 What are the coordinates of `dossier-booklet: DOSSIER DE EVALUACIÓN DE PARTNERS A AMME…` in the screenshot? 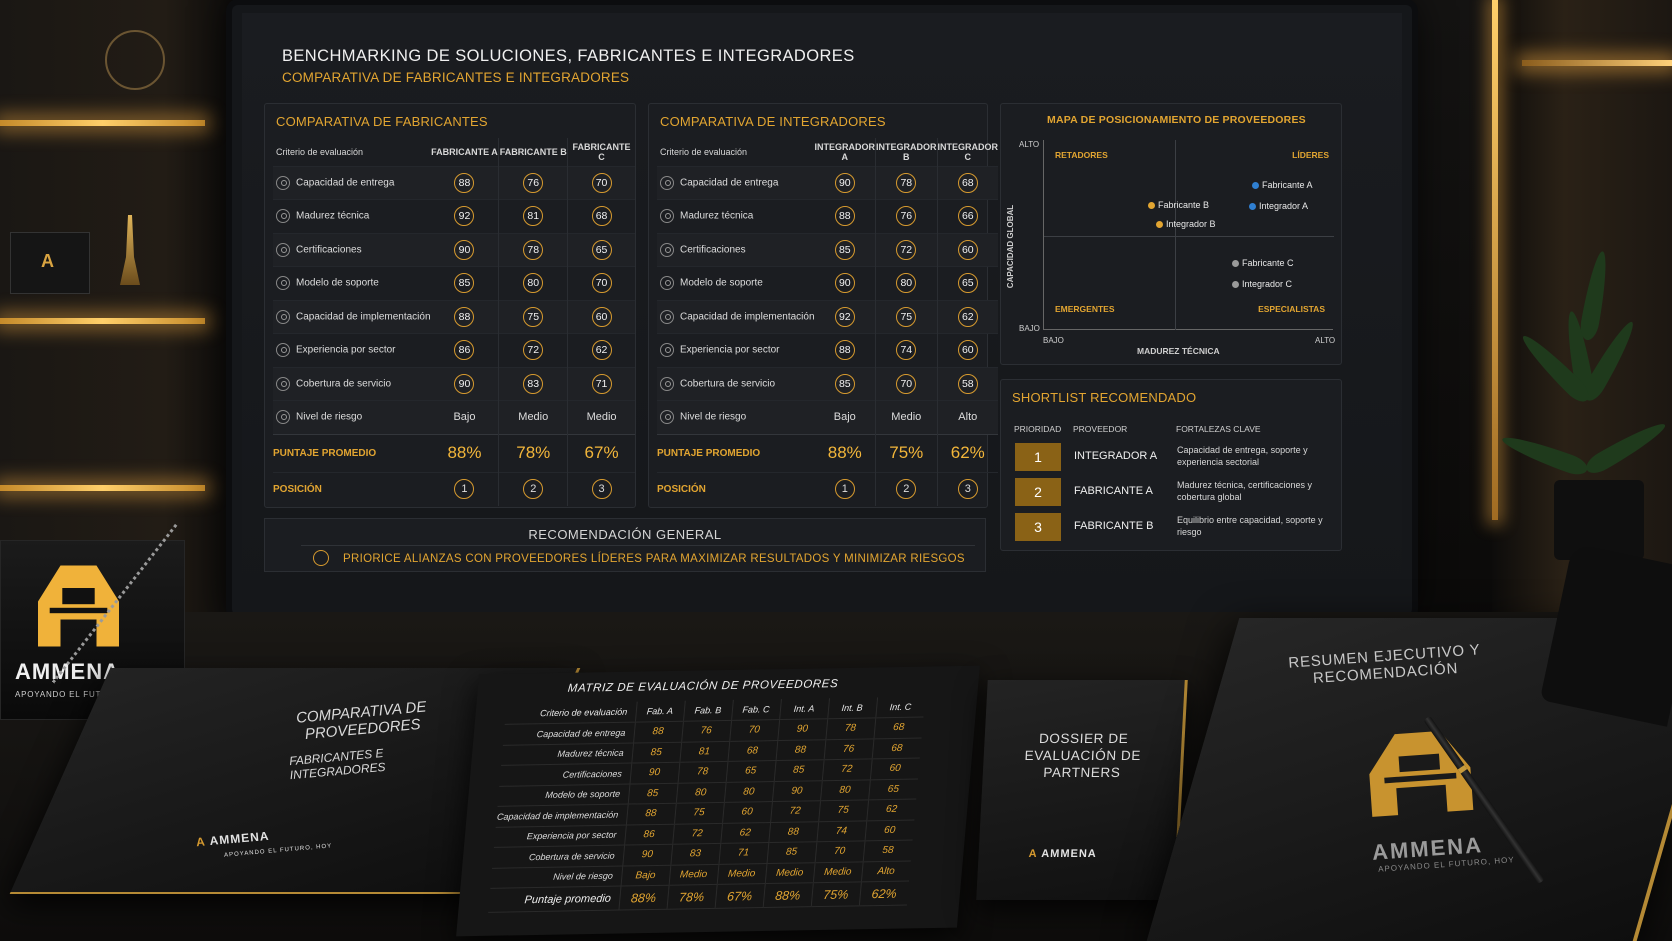 It's located at (1082, 790).